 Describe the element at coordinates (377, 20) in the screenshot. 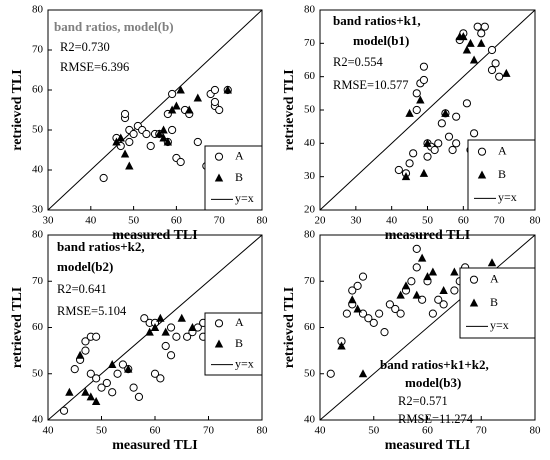

I see `annotation: band ratios+k1,` at that location.